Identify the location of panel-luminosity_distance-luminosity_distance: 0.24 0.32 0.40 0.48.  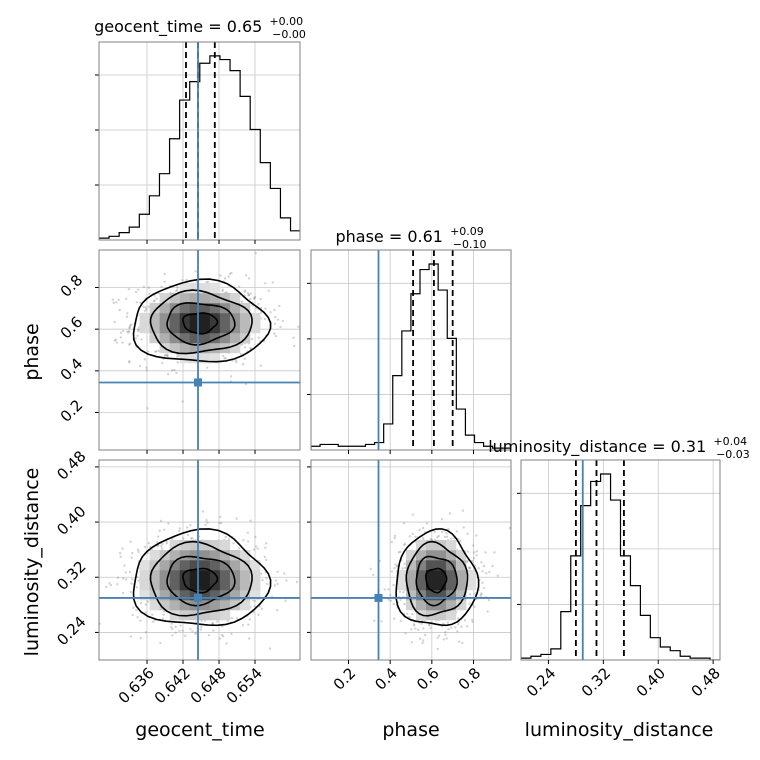
(620, 579).